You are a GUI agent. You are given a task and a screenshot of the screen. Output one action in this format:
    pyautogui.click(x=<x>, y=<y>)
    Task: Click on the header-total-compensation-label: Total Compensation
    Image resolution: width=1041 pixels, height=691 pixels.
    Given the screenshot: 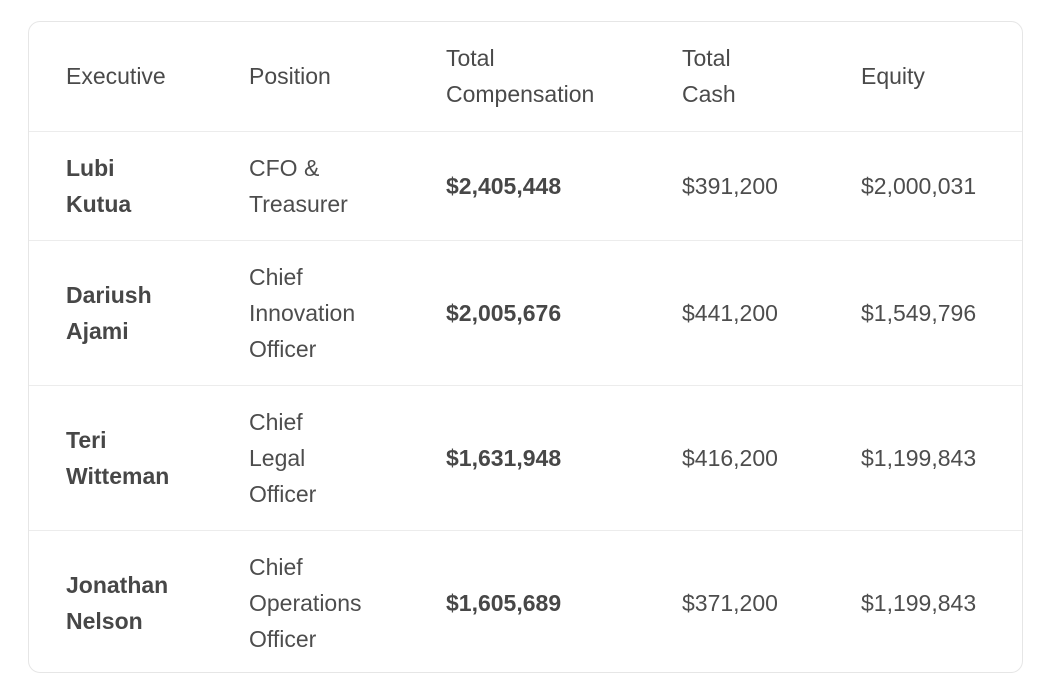 What is the action you would take?
    pyautogui.click(x=520, y=76)
    